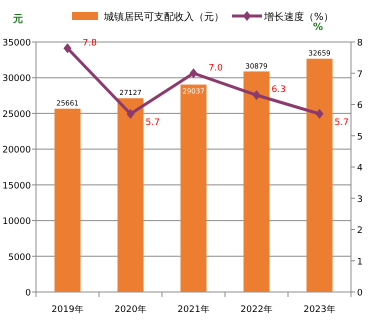 The image size is (373, 321). I want to click on x-tick-label: 2022年, so click(256, 309).